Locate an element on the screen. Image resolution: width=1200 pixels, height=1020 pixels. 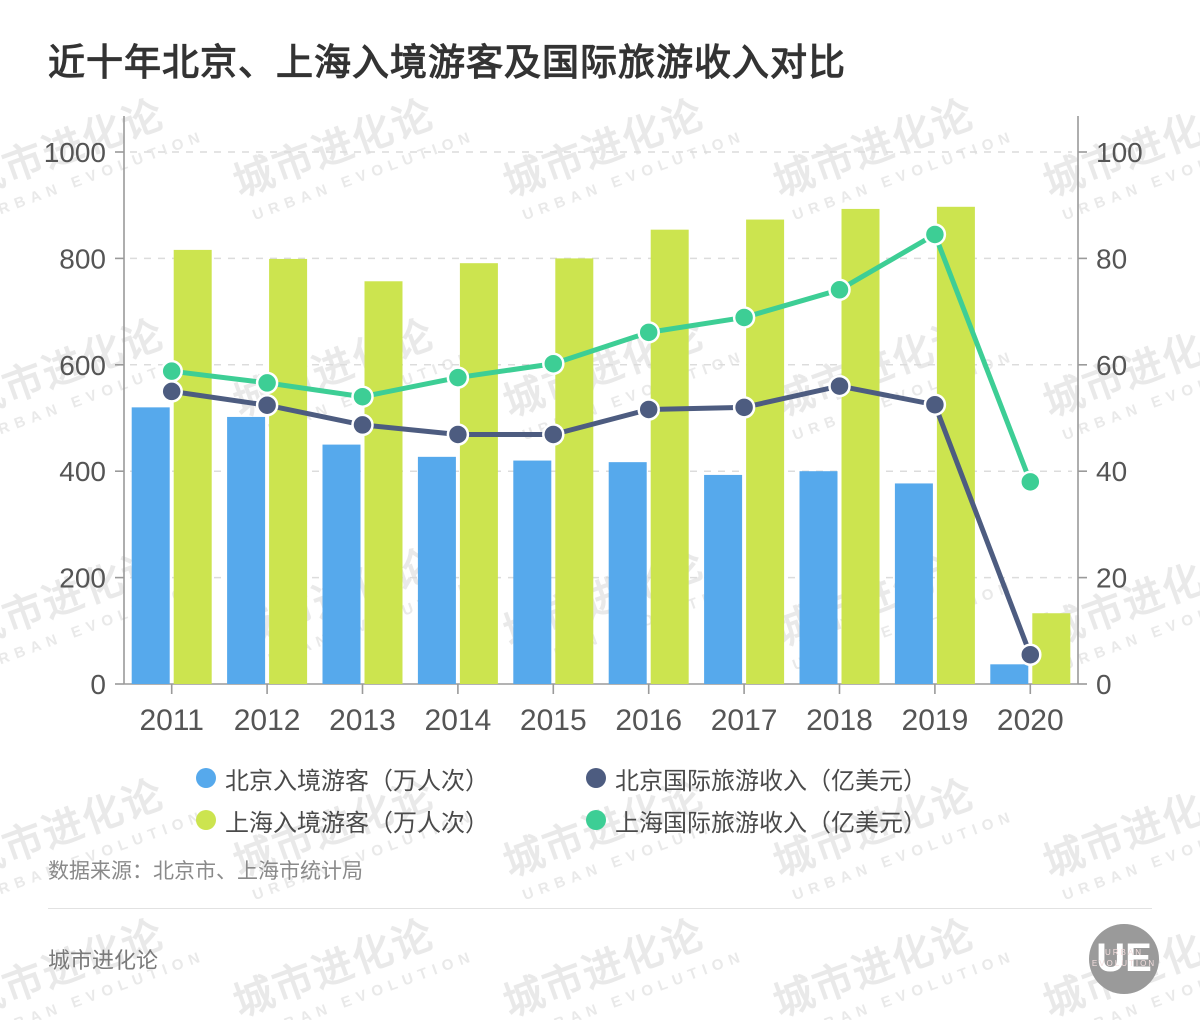
y-axis-right-tick-label: 80 is located at coordinates (1111, 258).